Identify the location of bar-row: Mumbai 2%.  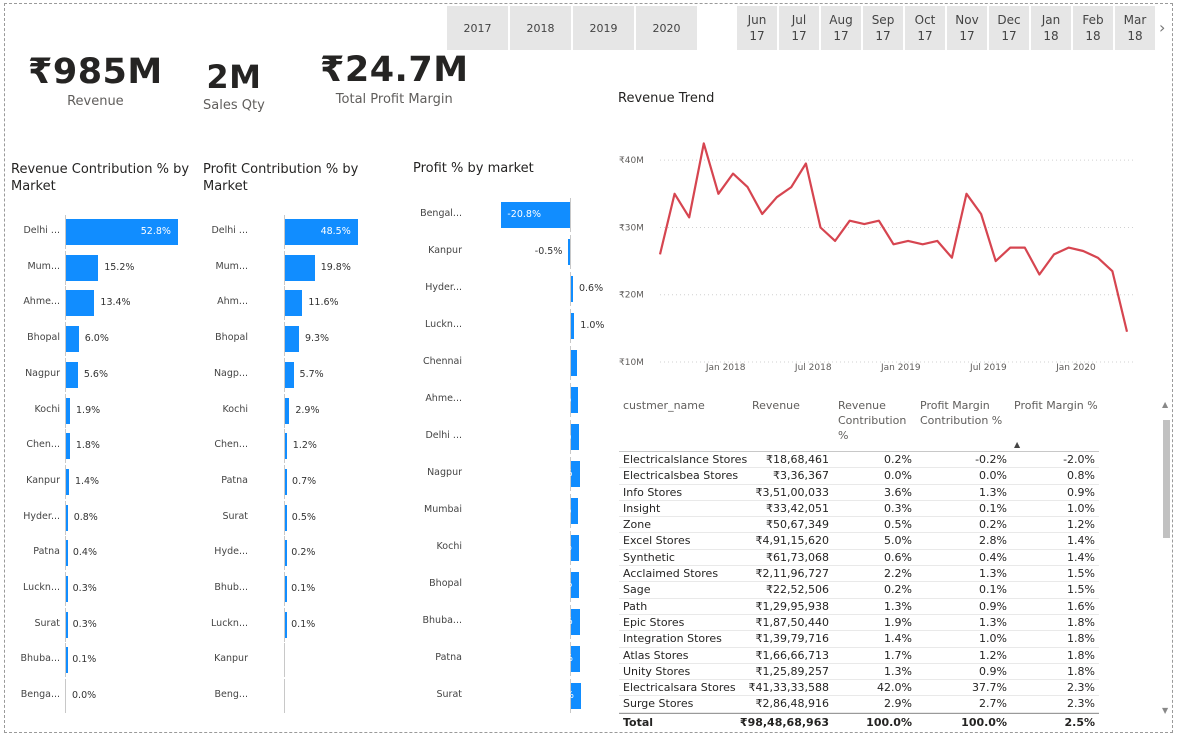
(510, 511).